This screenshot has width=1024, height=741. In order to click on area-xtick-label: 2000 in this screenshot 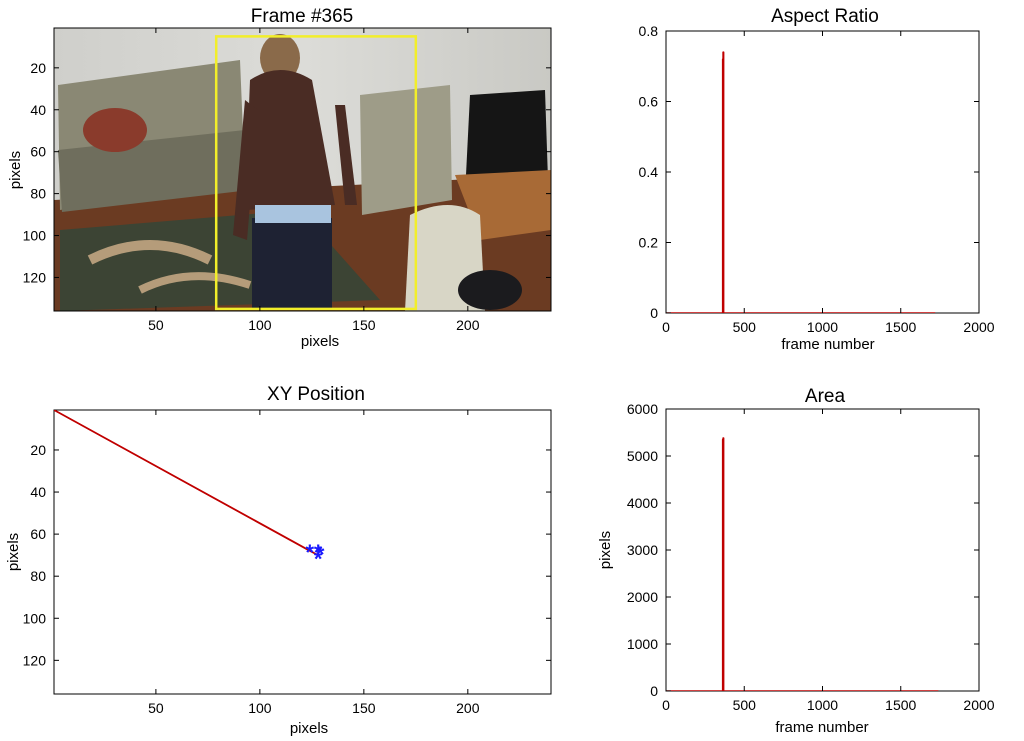, I will do `click(978, 705)`.